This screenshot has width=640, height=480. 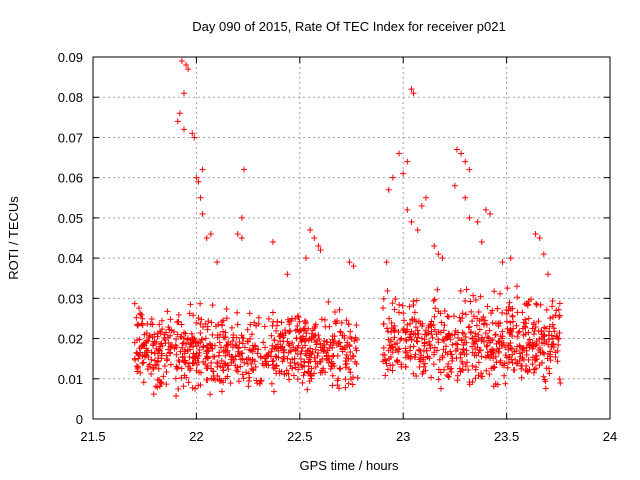 I want to click on y-tick-label: 0.05, so click(x=70, y=218).